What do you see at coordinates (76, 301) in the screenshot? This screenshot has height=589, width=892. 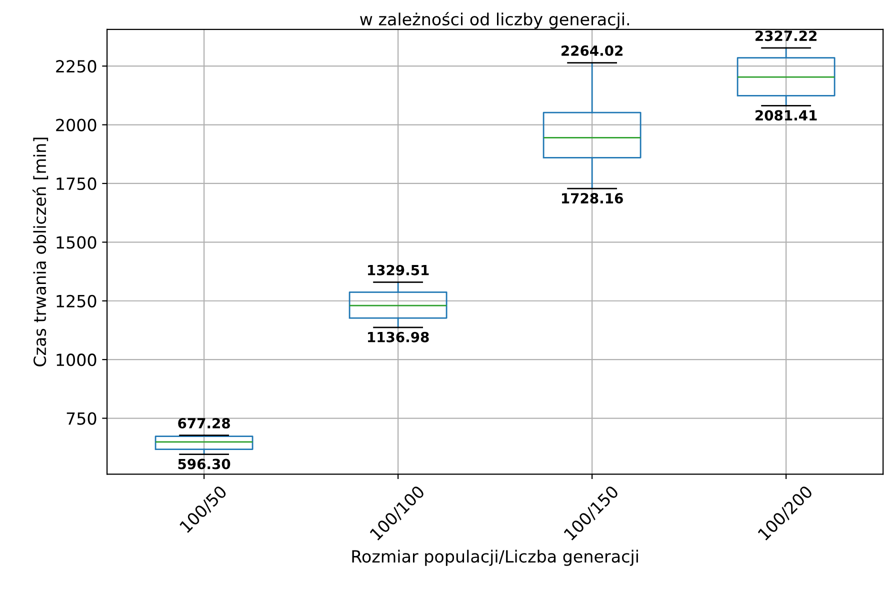 I see `y-tick-label: 1250` at bounding box center [76, 301].